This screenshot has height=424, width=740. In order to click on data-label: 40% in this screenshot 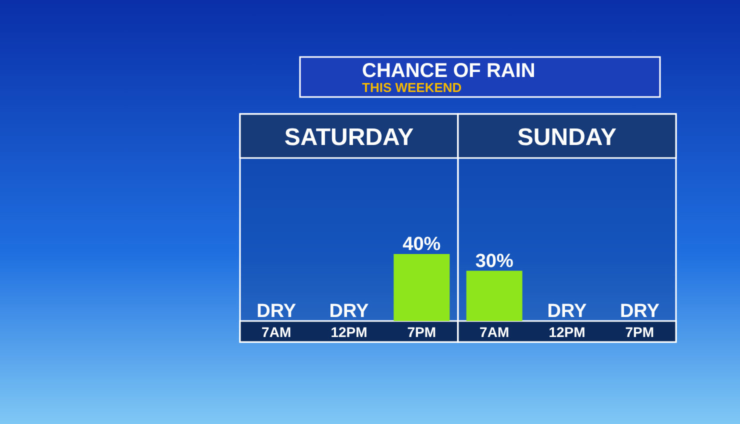, I will do `click(421, 244)`.